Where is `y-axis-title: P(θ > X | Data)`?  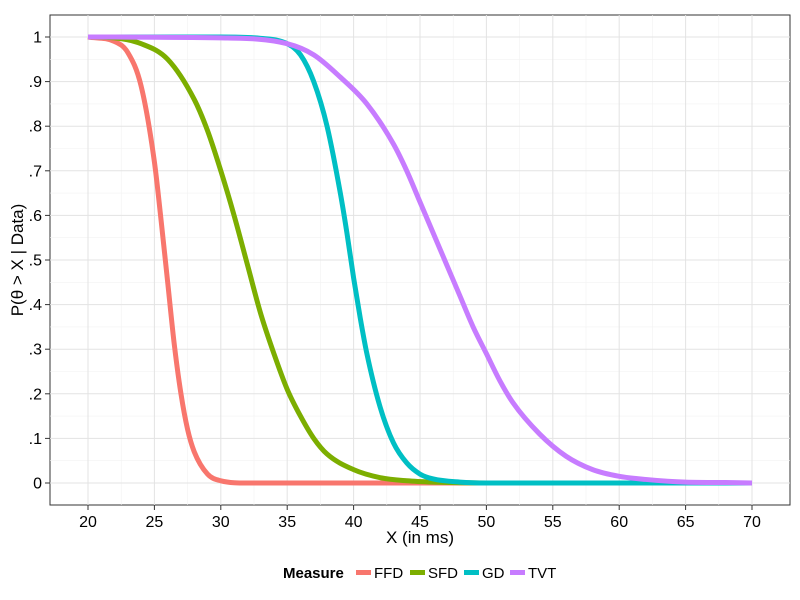
y-axis-title: P(θ > X | Data) is located at coordinates (17, 260).